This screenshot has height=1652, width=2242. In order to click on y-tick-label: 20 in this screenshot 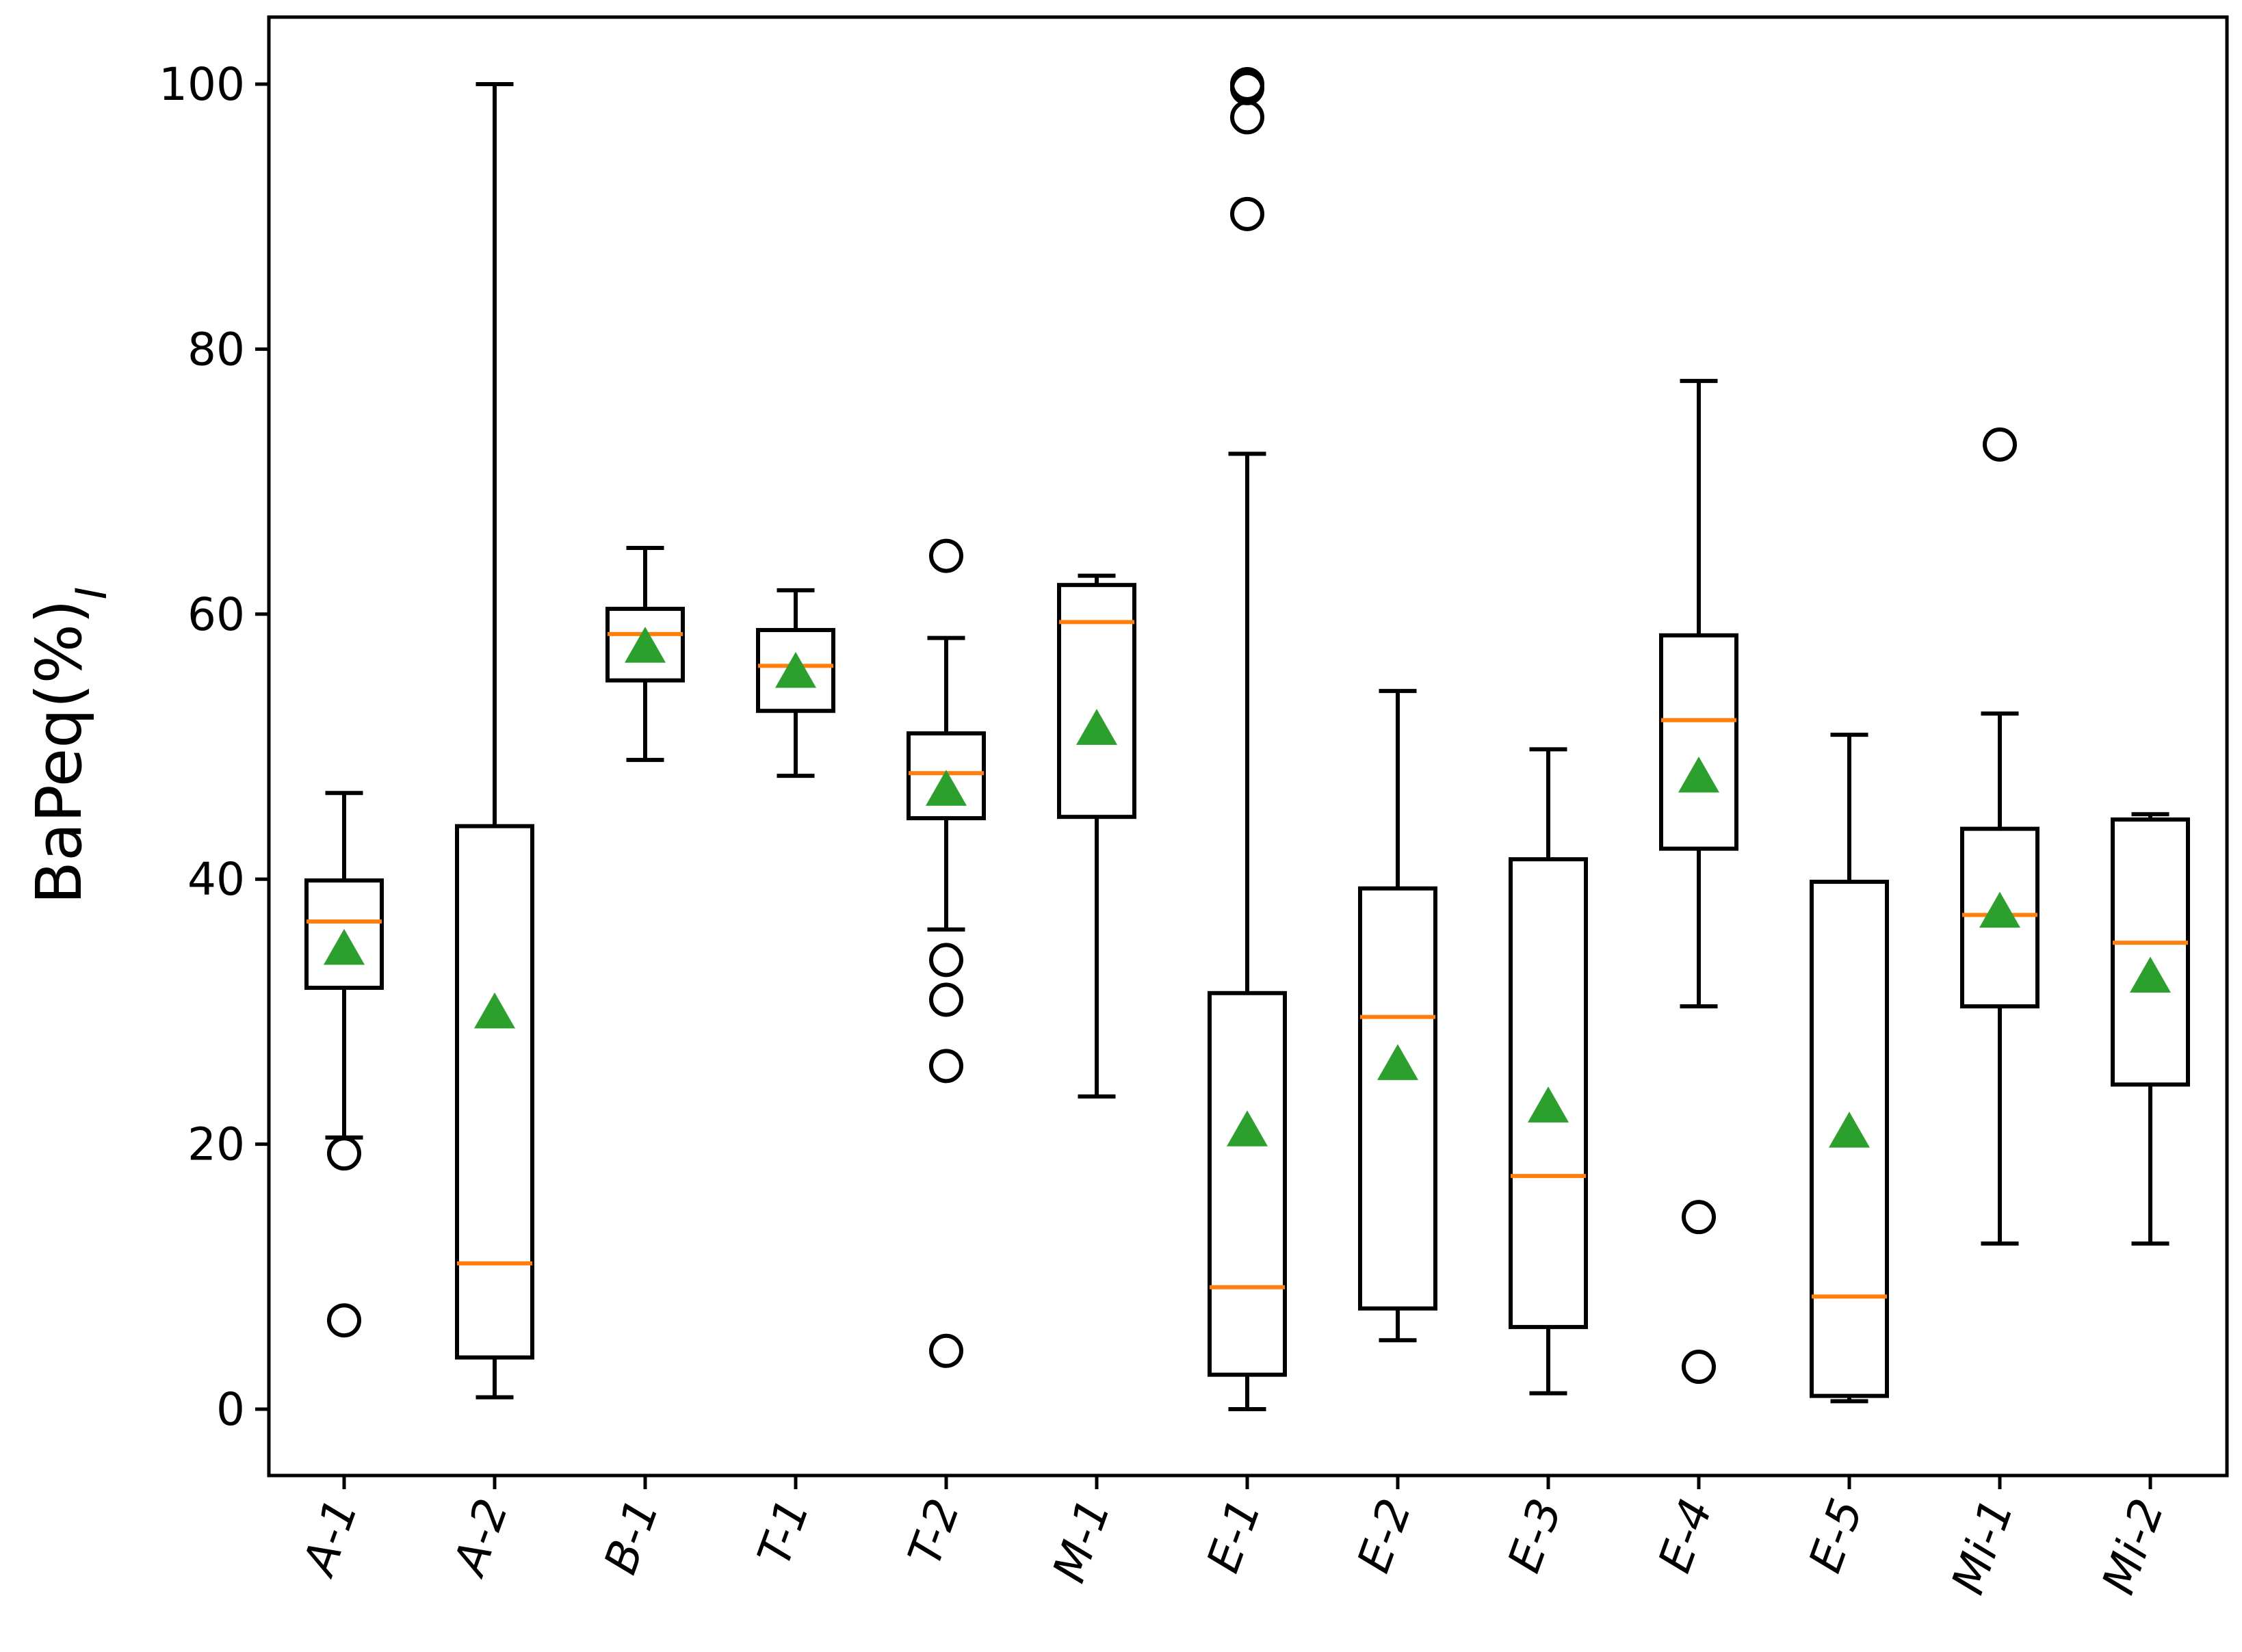, I will do `click(216, 1144)`.